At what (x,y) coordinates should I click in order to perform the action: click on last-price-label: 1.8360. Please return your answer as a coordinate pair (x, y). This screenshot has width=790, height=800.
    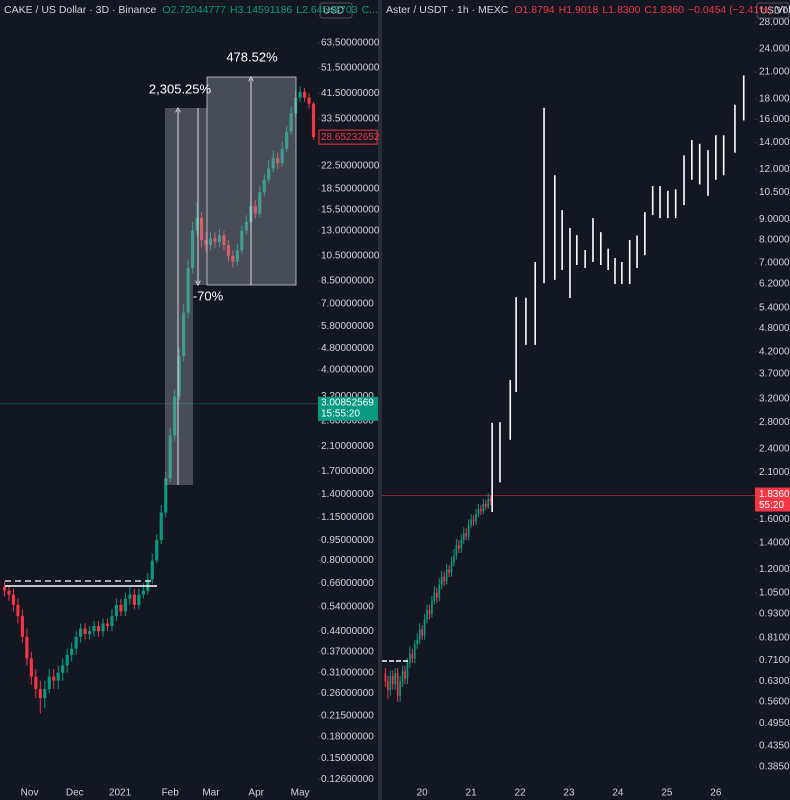
    Looking at the image, I should click on (774, 494).